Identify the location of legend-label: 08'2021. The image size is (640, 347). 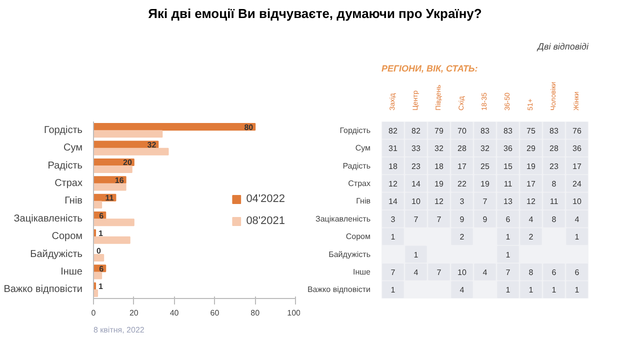
(265, 220).